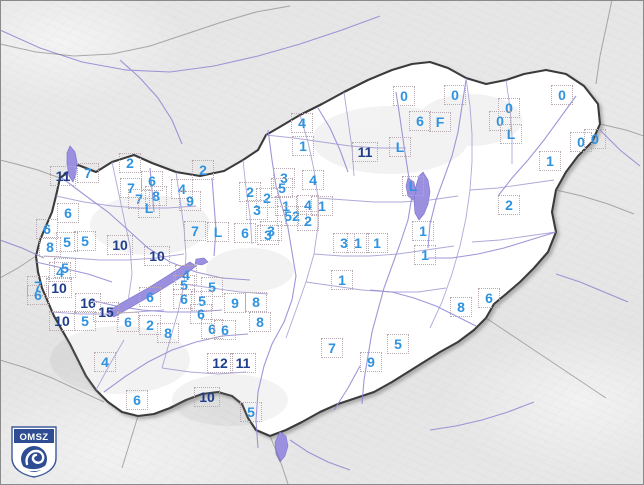 This screenshot has width=644, height=485. What do you see at coordinates (72, 164) in the screenshot?
I see `lake-ferto` at bounding box center [72, 164].